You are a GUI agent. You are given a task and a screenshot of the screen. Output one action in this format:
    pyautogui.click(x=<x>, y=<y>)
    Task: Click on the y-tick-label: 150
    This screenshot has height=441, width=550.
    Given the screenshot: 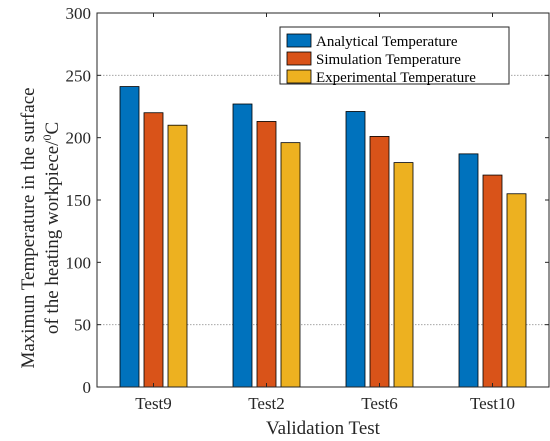 What is the action you would take?
    pyautogui.click(x=79, y=200)
    